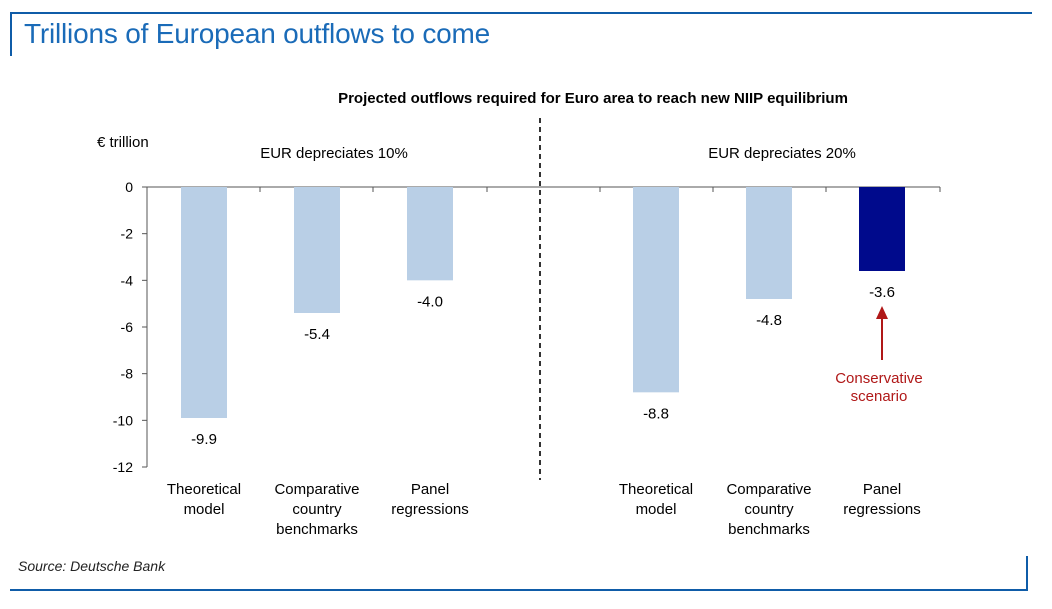 The image size is (1052, 609). Describe the element at coordinates (127, 327) in the screenshot. I see `y-tick-label: -6` at that location.